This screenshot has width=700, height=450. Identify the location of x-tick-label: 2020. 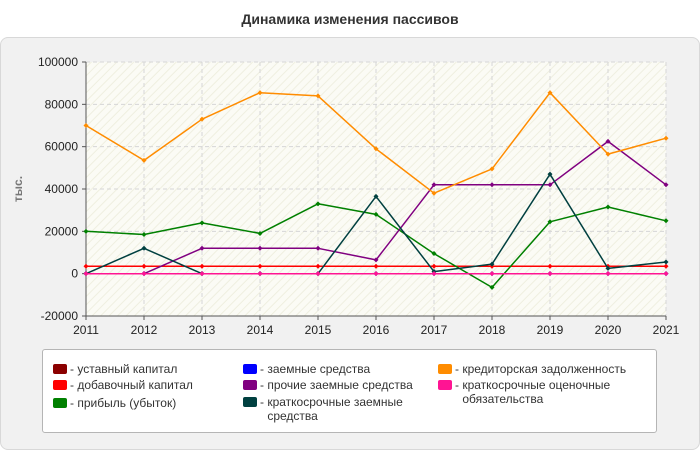
(608, 330).